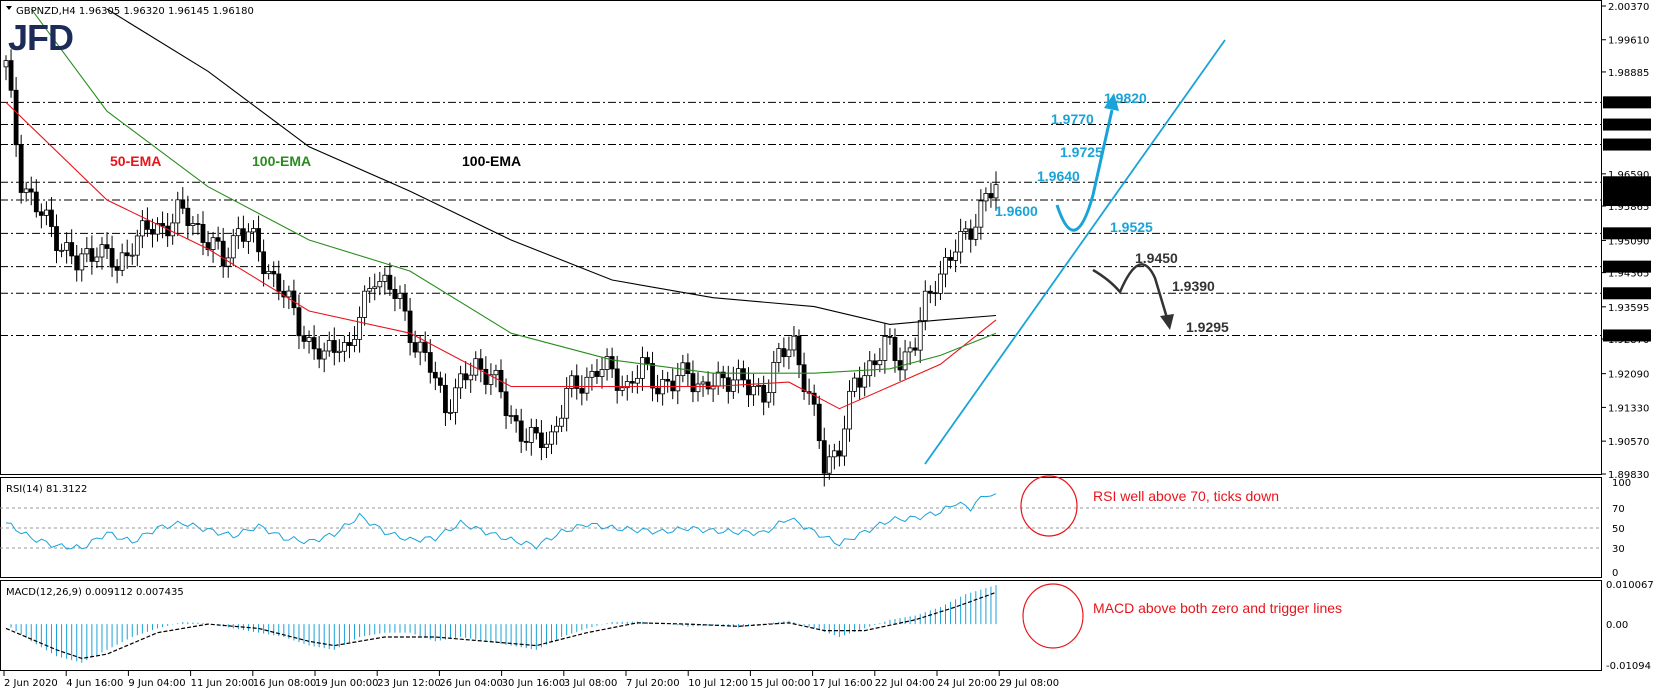 This screenshot has height=691, width=1655. I want to click on price-level-box-label: 1.96180, so click(1626, 193).